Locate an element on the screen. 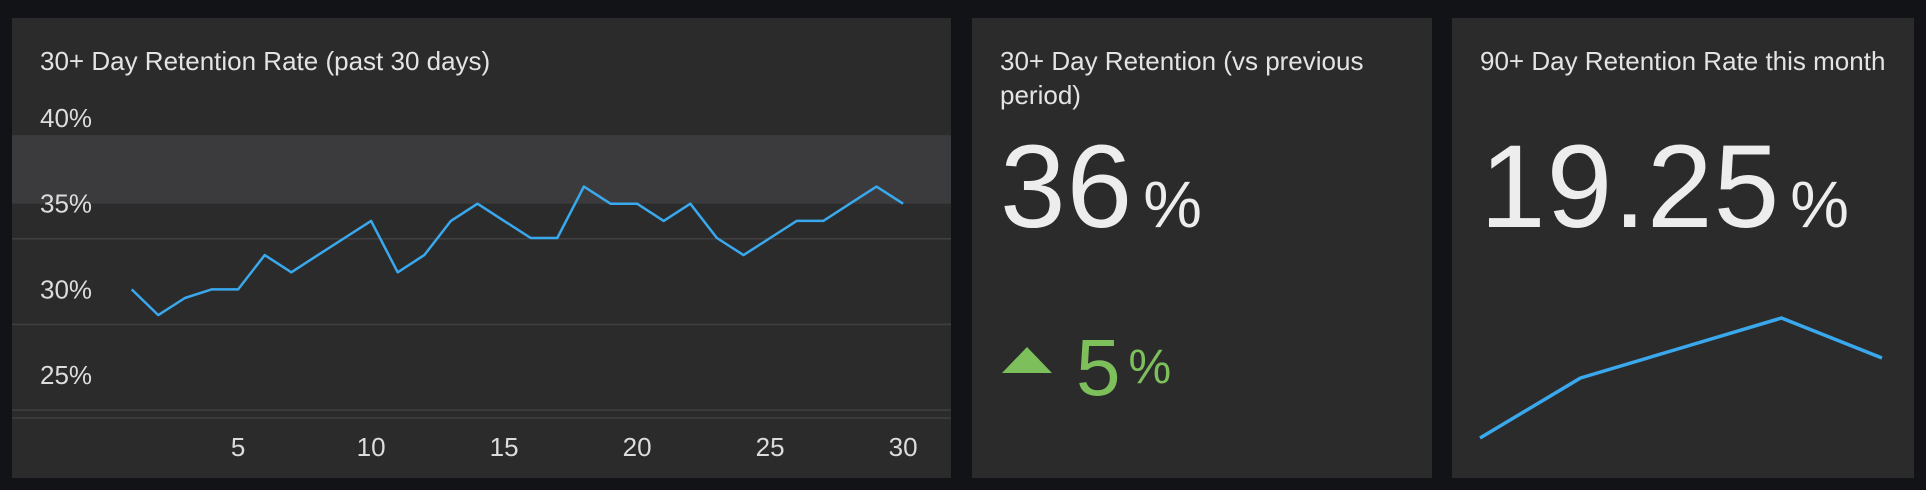 This screenshot has width=1926, height=490. sparkline-series-line is located at coordinates (1681, 378).